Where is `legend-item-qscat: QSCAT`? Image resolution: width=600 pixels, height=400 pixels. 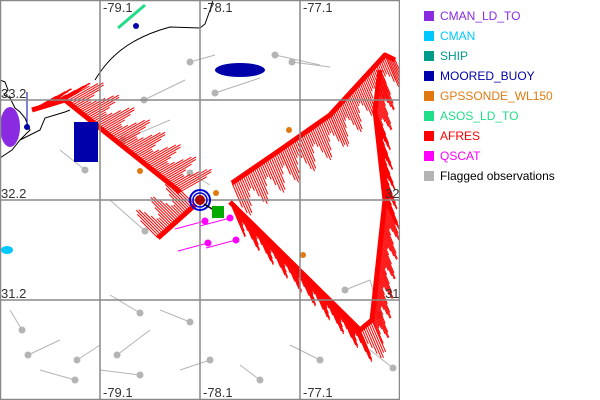
legend-item-qscat: QSCAT is located at coordinates (489, 156).